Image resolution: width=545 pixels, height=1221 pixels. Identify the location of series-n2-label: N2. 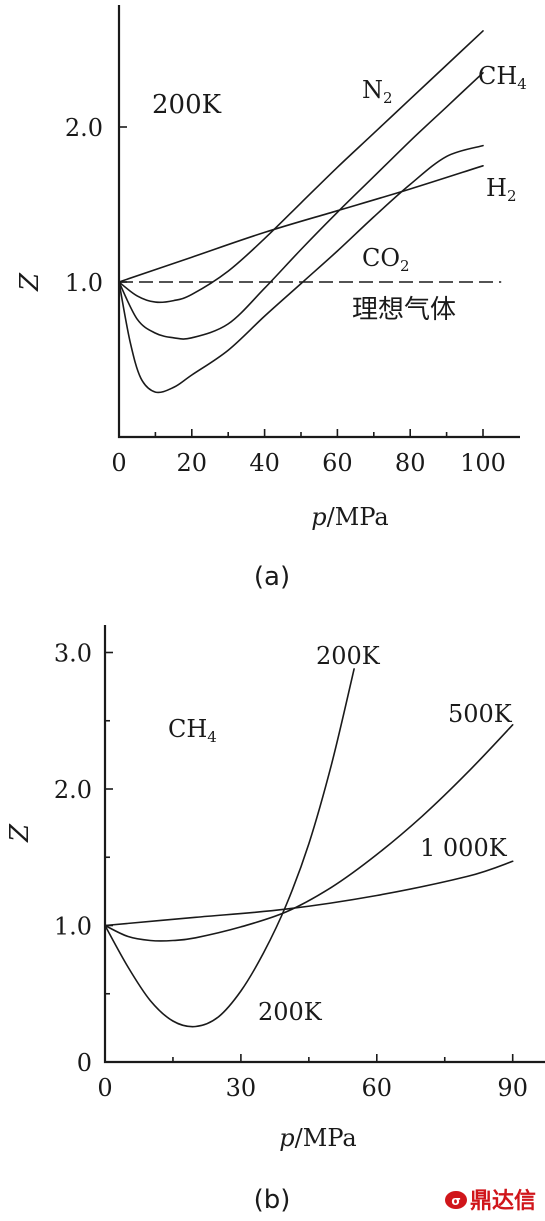
(377, 91).